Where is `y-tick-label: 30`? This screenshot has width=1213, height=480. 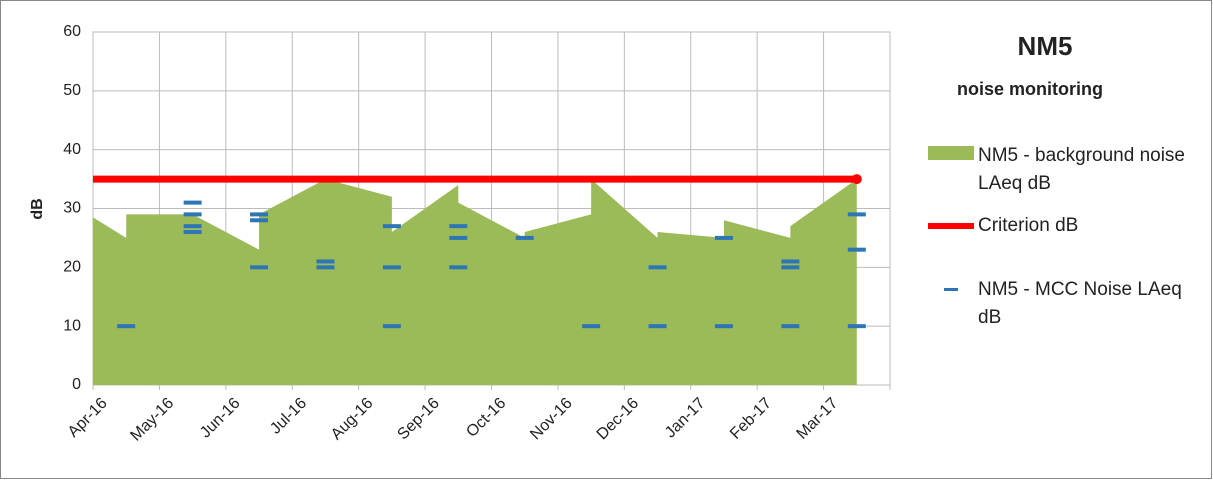 y-tick-label: 30 is located at coordinates (72, 208).